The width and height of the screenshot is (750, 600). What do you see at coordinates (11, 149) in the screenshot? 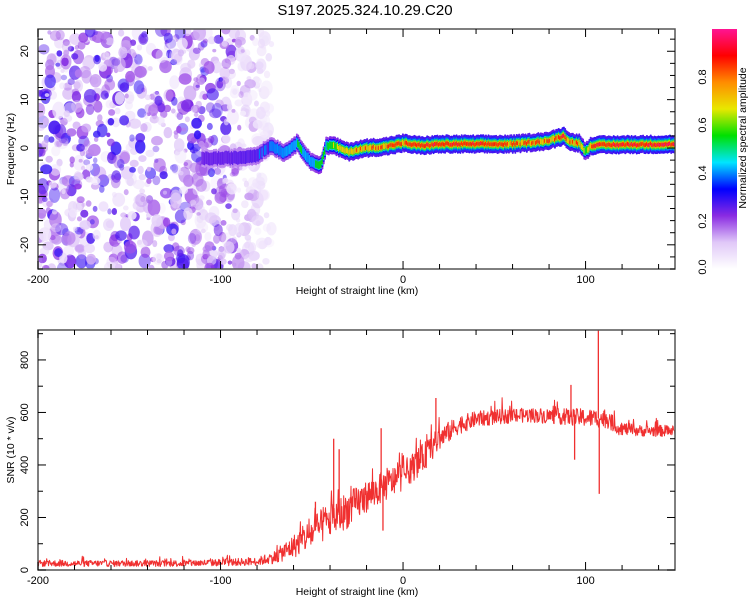
I see `spectrogram-y-axis-label: Frequency (Hz)` at bounding box center [11, 149].